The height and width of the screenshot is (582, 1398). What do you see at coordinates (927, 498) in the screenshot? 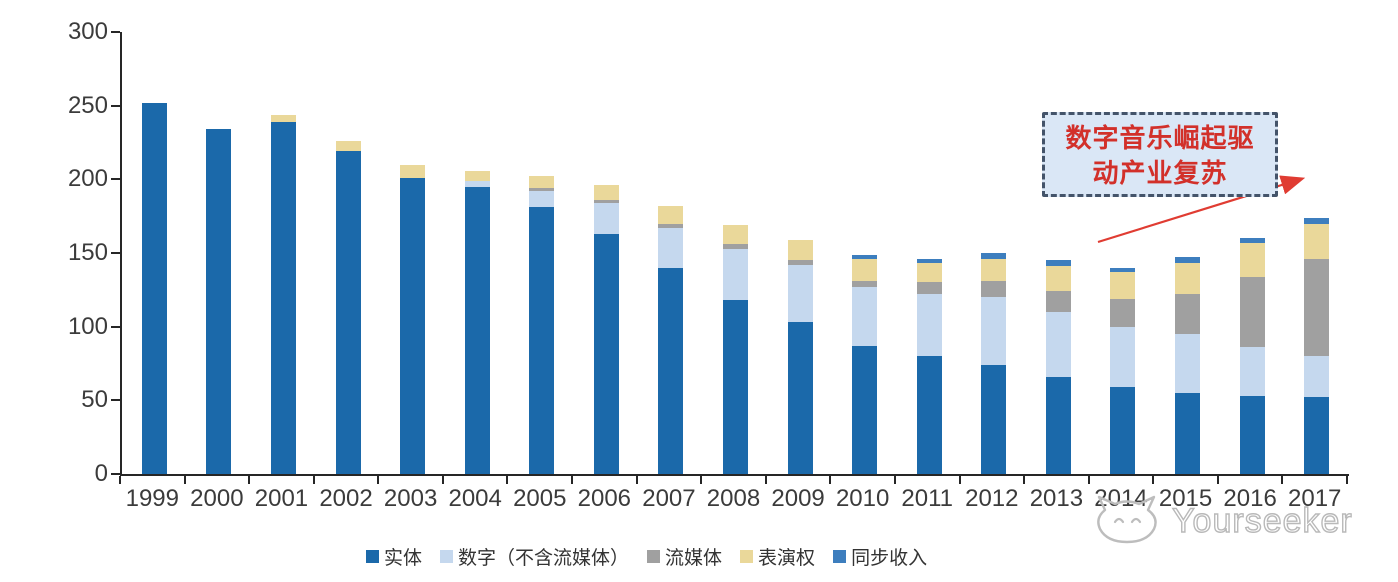
I see `x-axis-label: 2011` at bounding box center [927, 498].